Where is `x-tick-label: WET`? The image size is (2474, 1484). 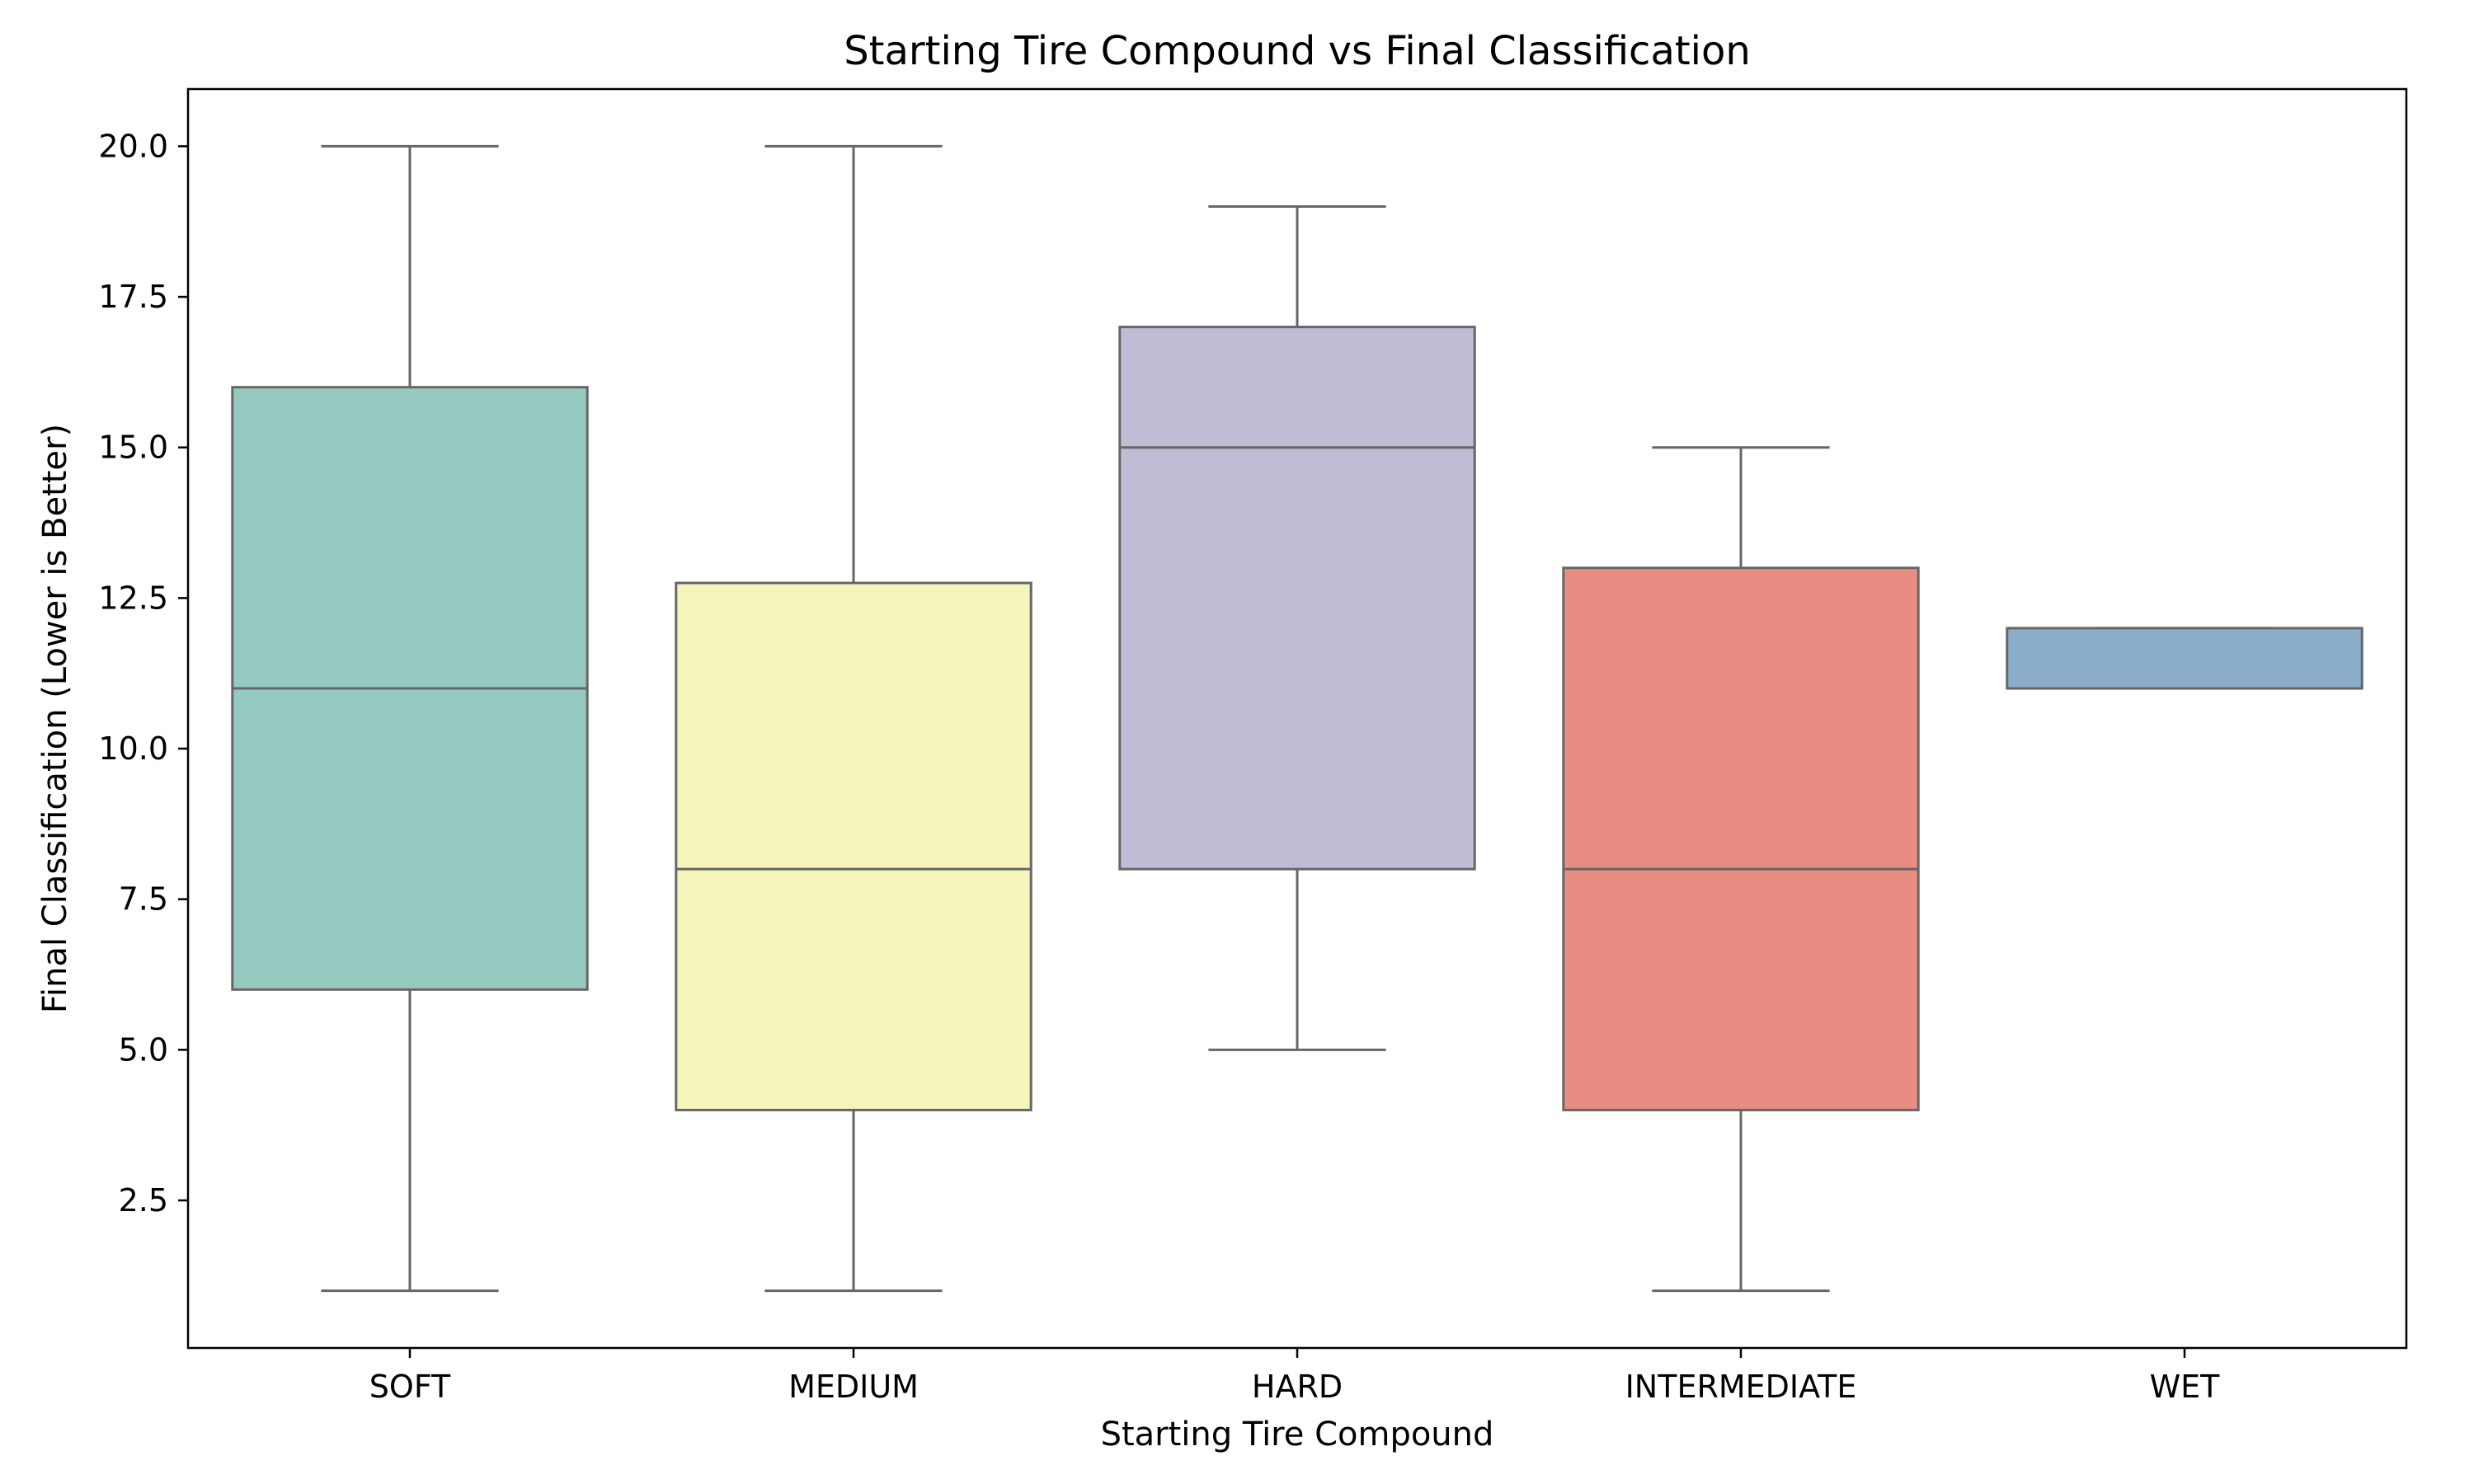 x-tick-label: WET is located at coordinates (2185, 1387).